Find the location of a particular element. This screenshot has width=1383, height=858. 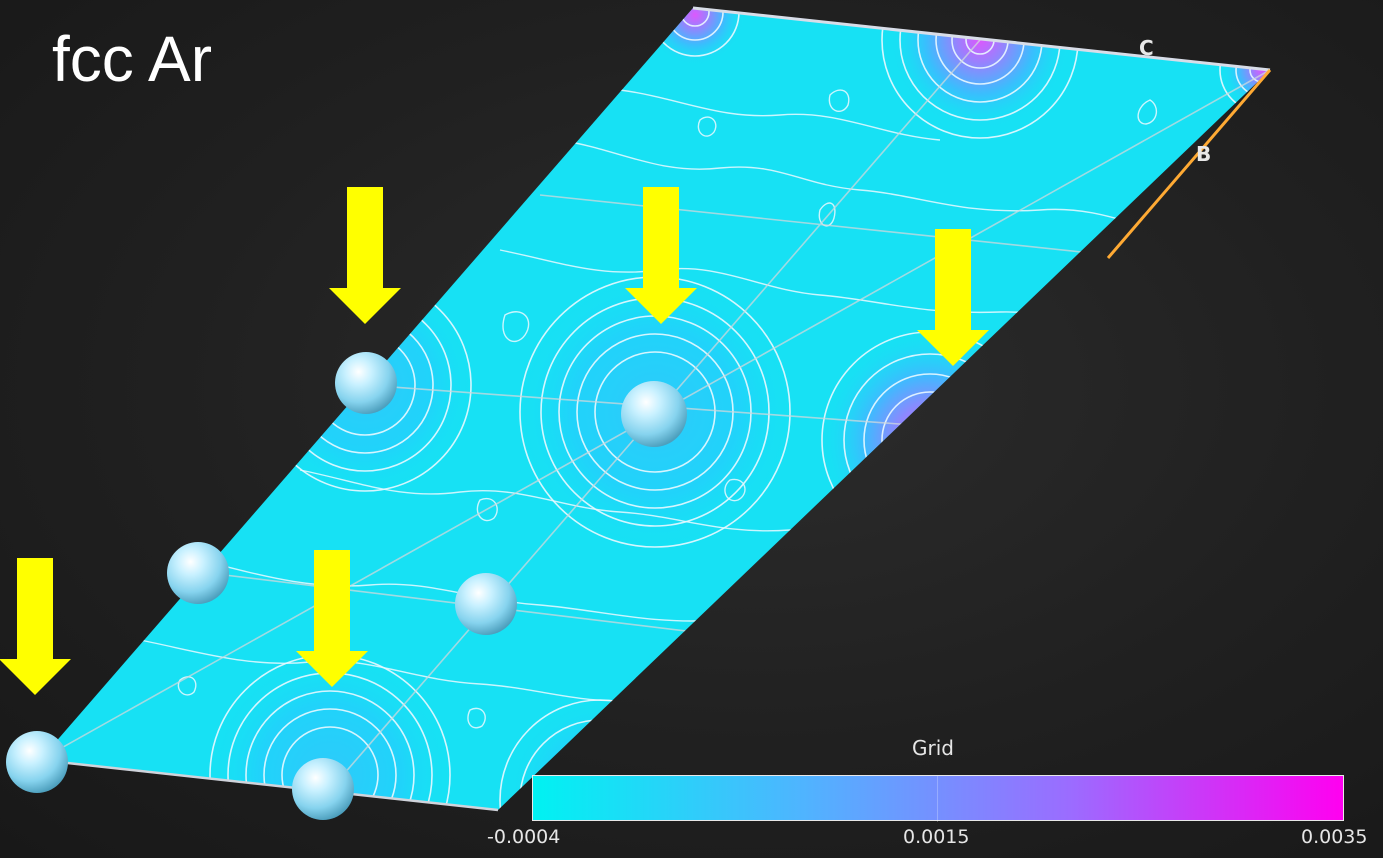

figure-title: fcc Ar is located at coordinates (132, 59).